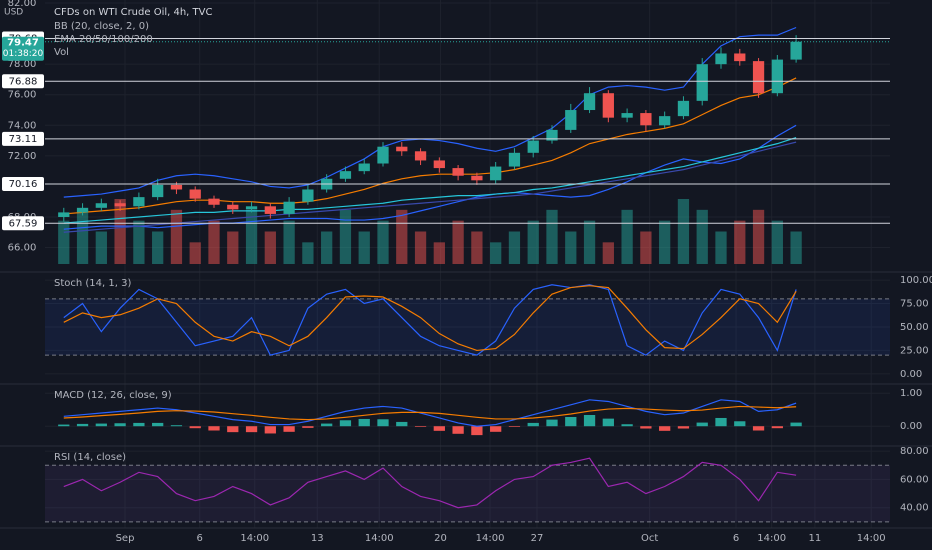 This screenshot has height=550, width=932. What do you see at coordinates (23, 223) in the screenshot?
I see `level-label: 67.59` at bounding box center [23, 223].